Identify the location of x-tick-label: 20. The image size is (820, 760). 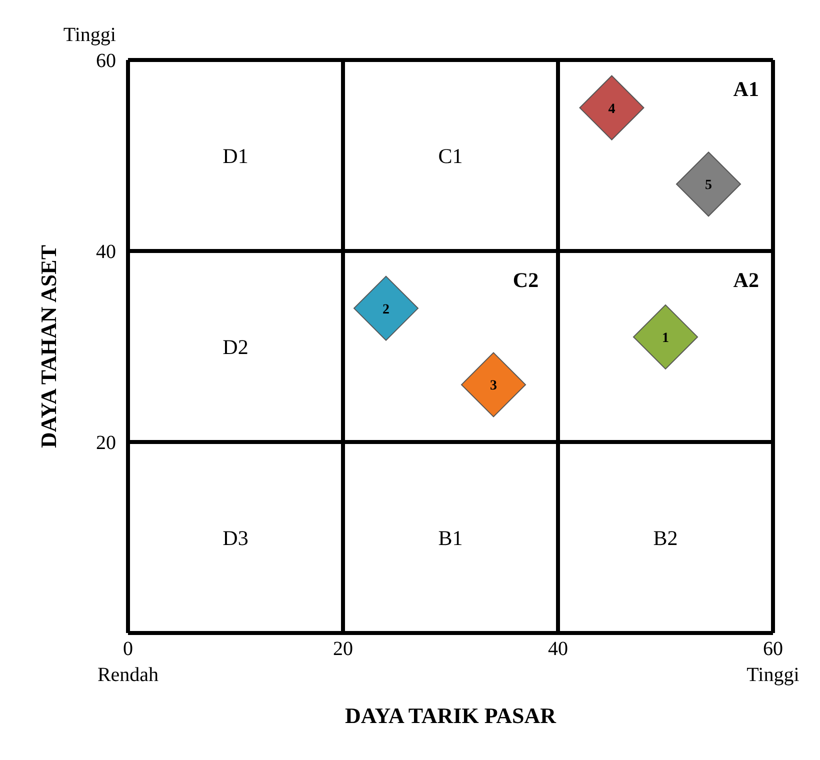
(343, 649).